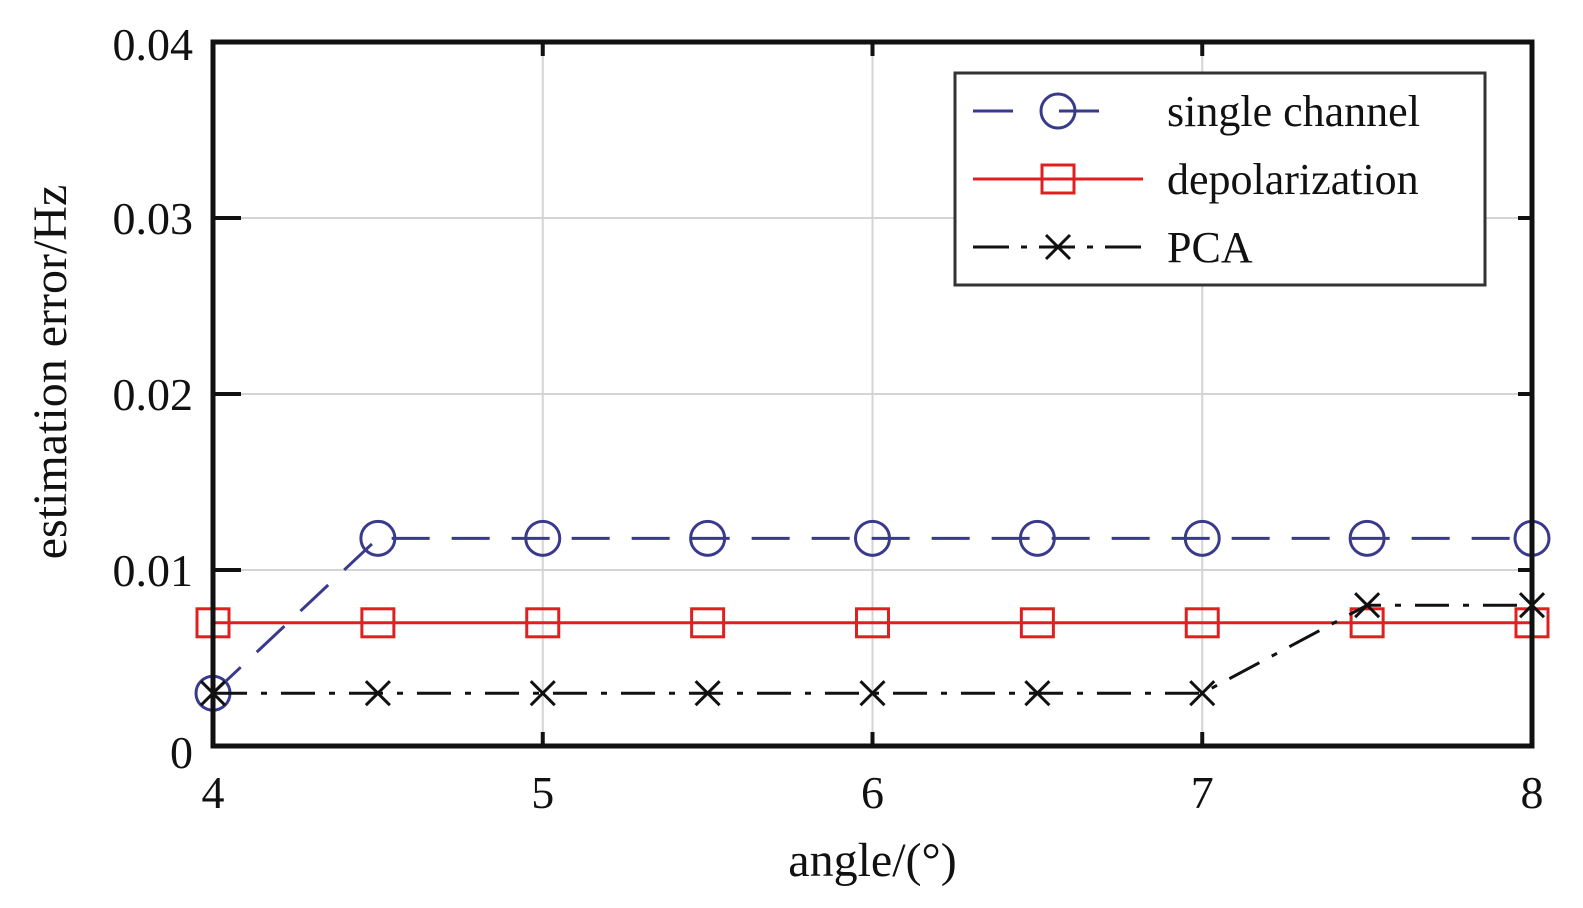 This screenshot has height=908, width=1583. I want to click on legend: single channel depolarization PCA, so click(1220, 179).